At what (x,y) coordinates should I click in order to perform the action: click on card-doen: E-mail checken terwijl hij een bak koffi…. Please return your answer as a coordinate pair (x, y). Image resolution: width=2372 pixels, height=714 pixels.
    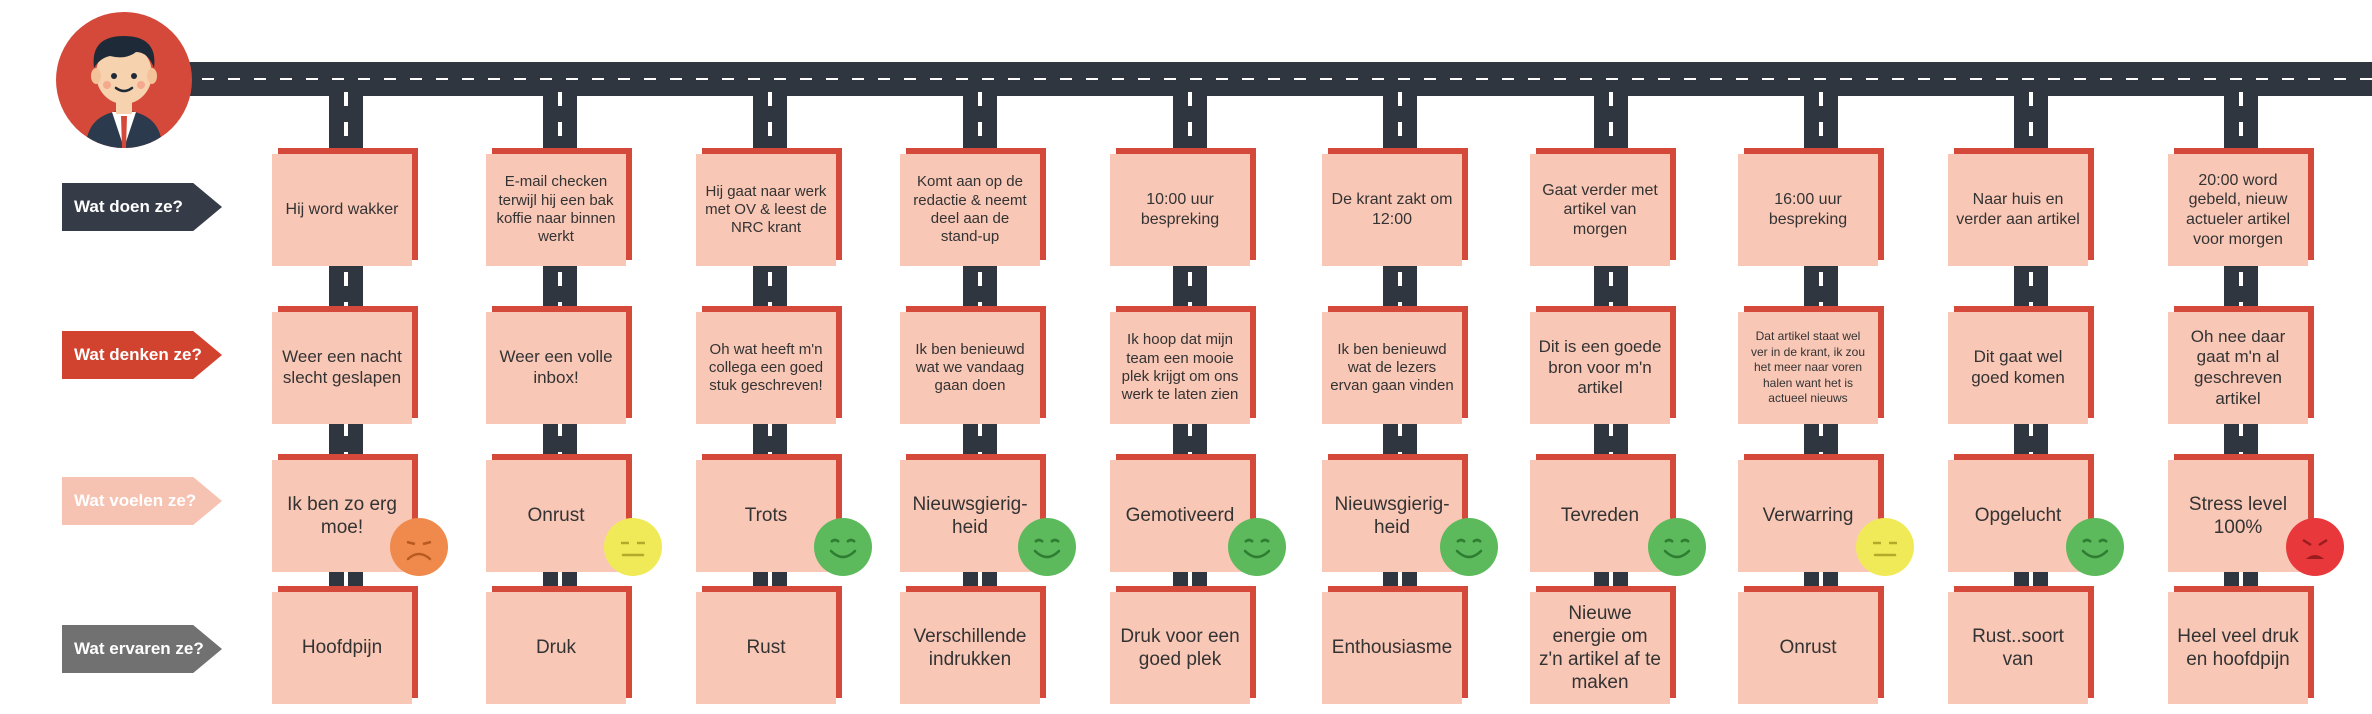
    Looking at the image, I should click on (556, 210).